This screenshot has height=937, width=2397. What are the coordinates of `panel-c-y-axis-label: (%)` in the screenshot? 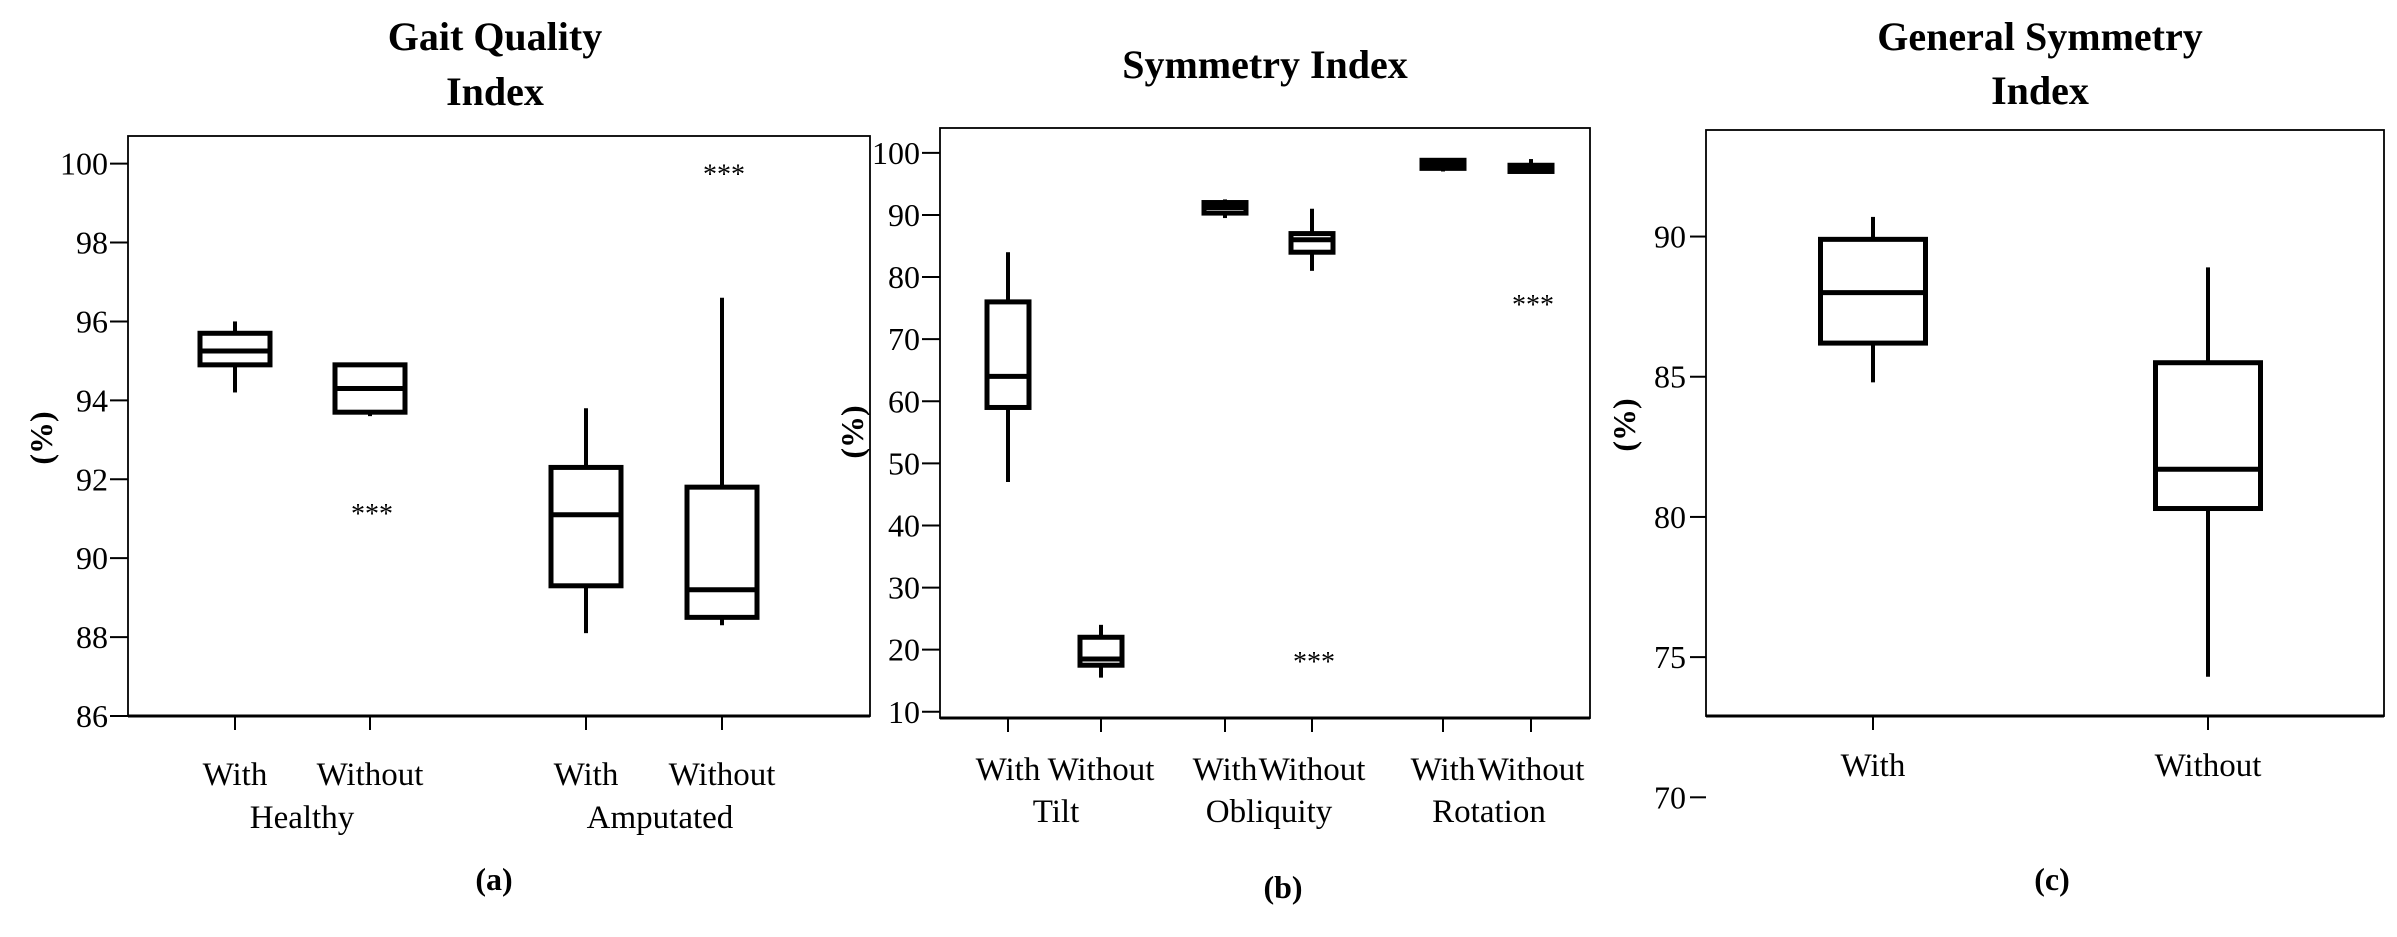 It's located at (1624, 424).